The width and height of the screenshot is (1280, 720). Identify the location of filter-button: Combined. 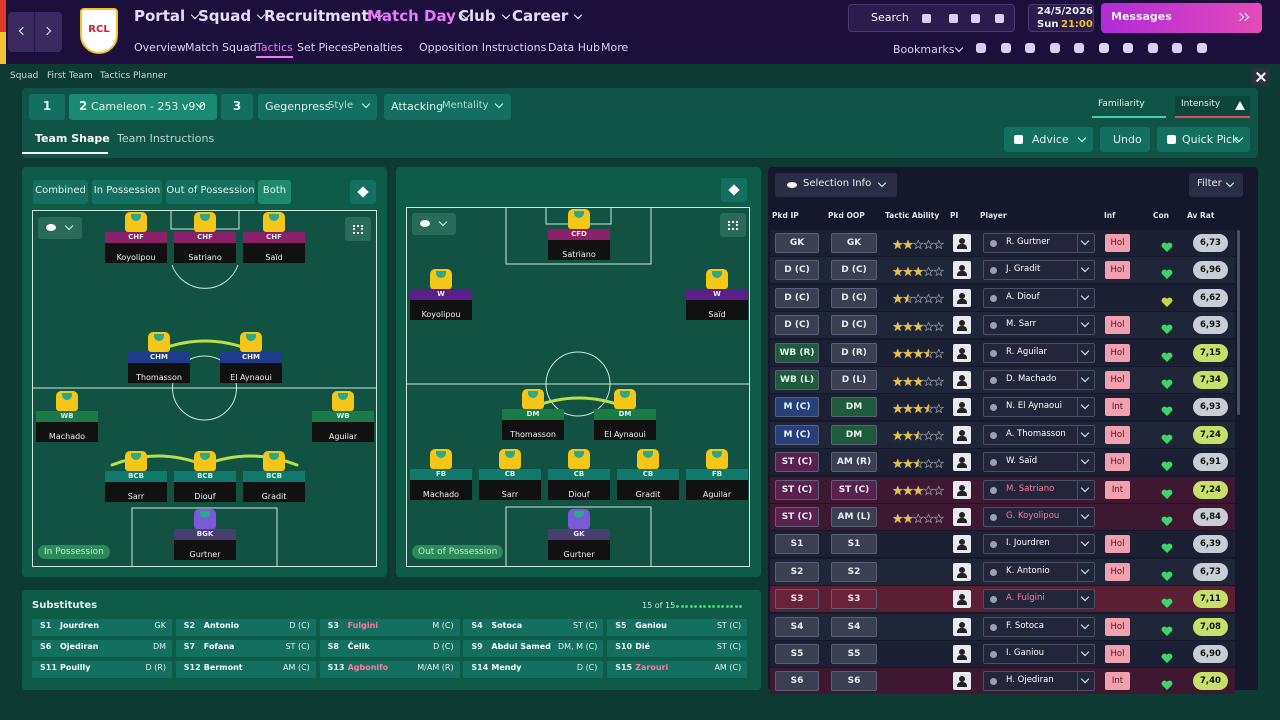
(60, 192).